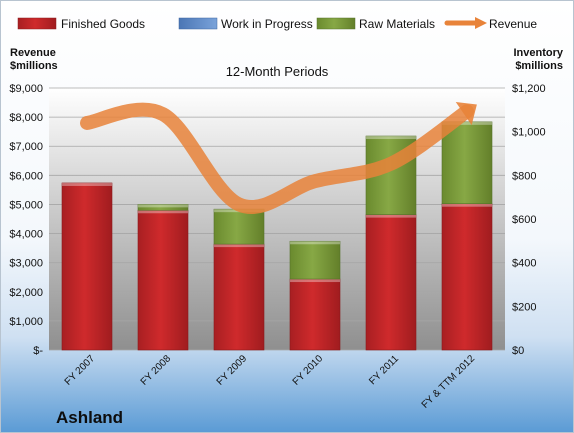 Image resolution: width=574 pixels, height=433 pixels. I want to click on right-tick-label: $400, so click(524, 264).